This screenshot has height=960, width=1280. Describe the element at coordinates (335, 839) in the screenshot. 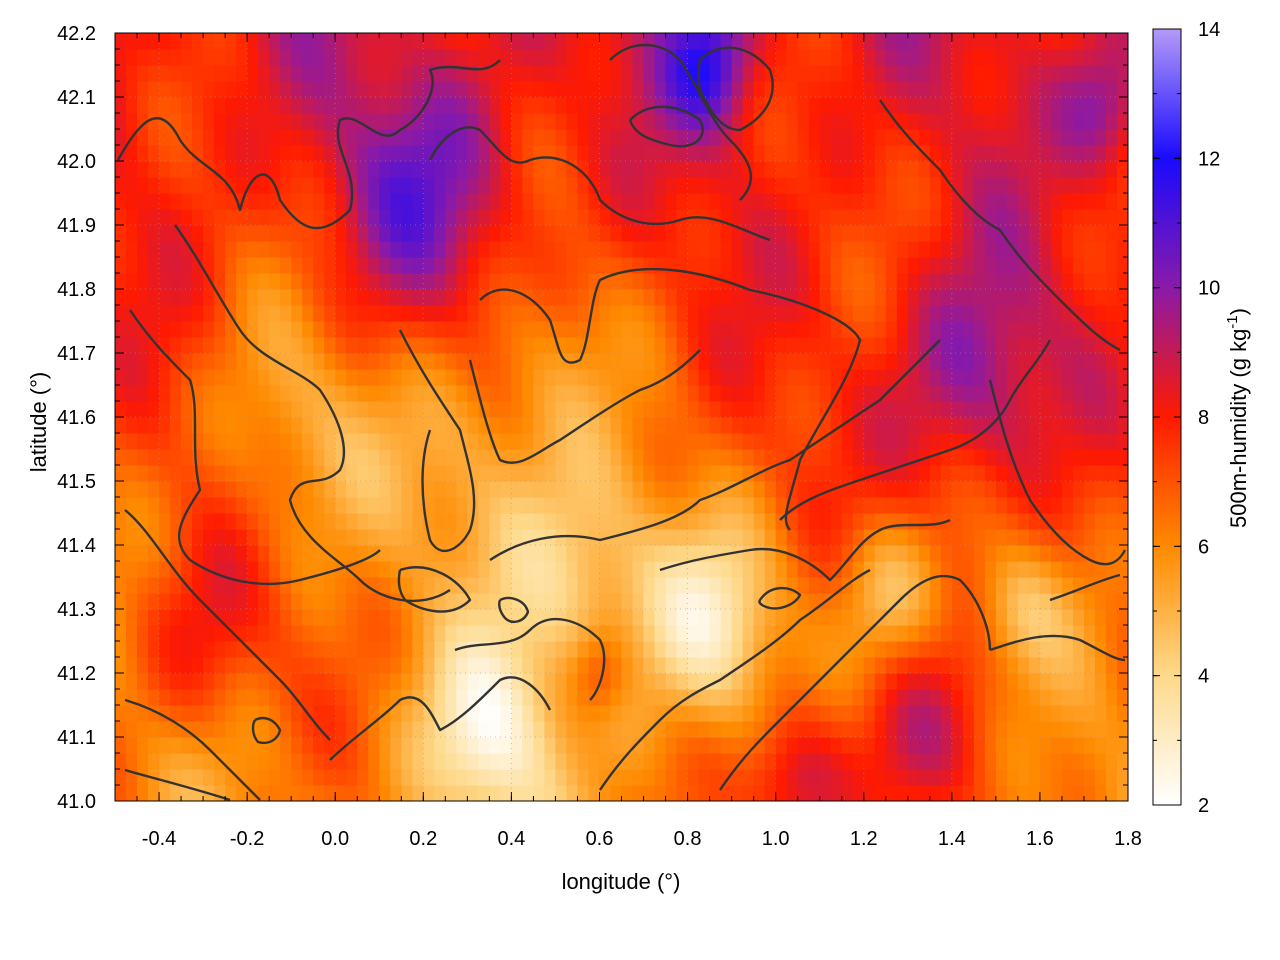

I see `x-tick-label: 0.0` at that location.